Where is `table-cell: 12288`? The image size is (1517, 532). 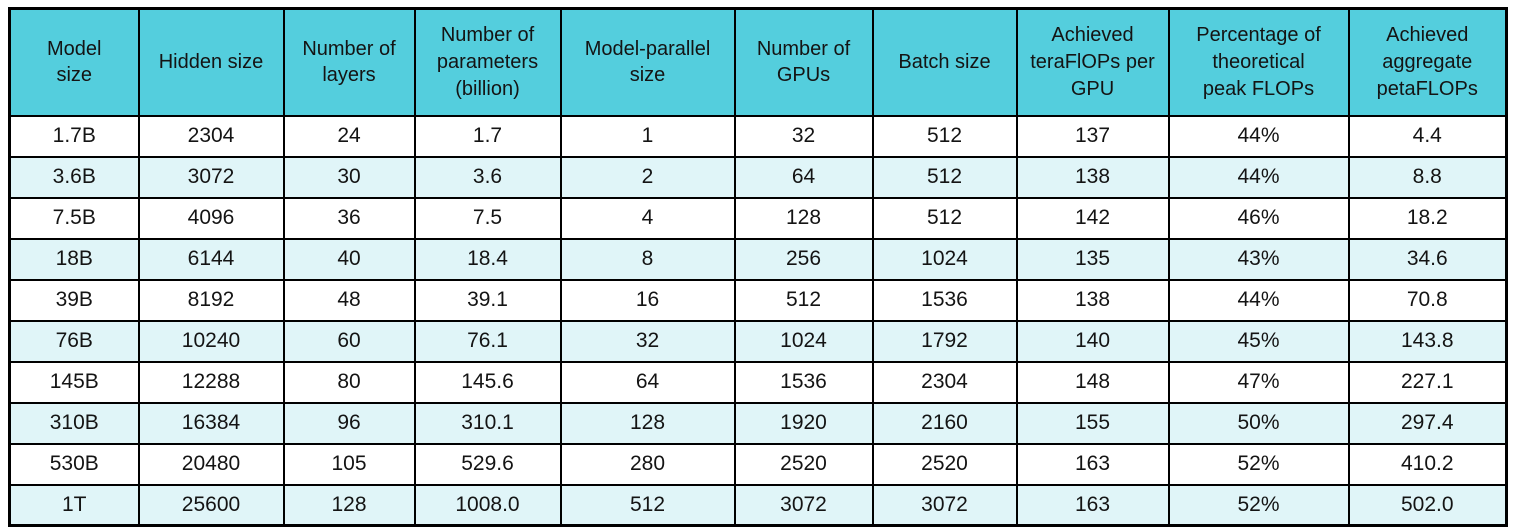
table-cell: 12288 is located at coordinates (211, 382).